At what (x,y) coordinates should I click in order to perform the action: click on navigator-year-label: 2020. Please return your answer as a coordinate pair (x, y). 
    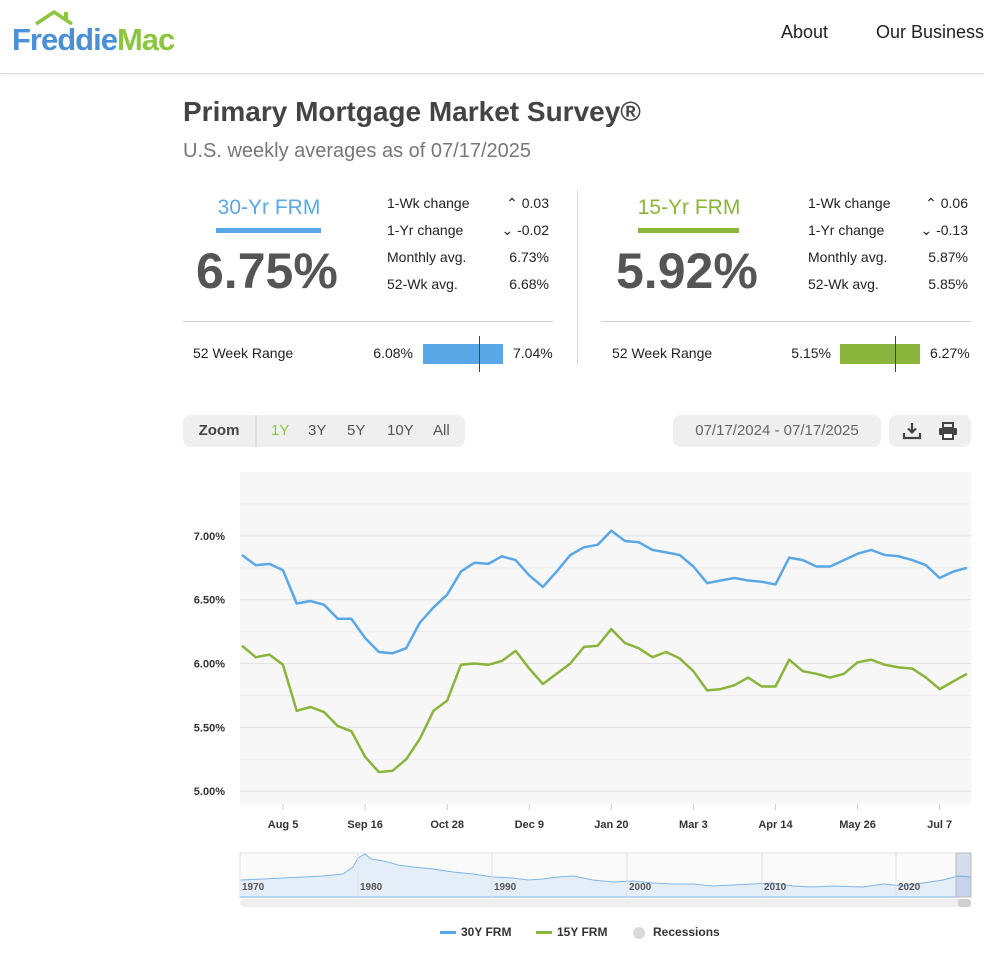
    Looking at the image, I should click on (909, 887).